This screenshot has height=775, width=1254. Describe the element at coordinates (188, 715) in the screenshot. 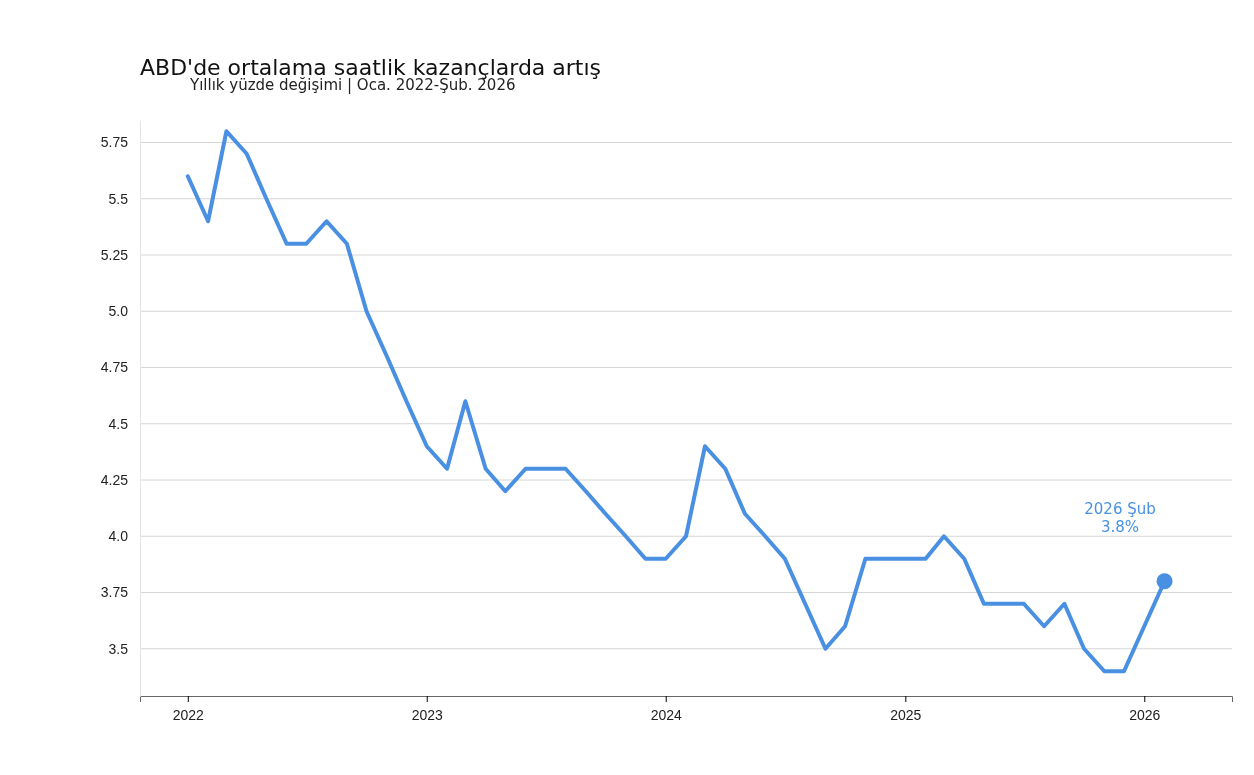

I see `x-tick-label: 2022` at that location.